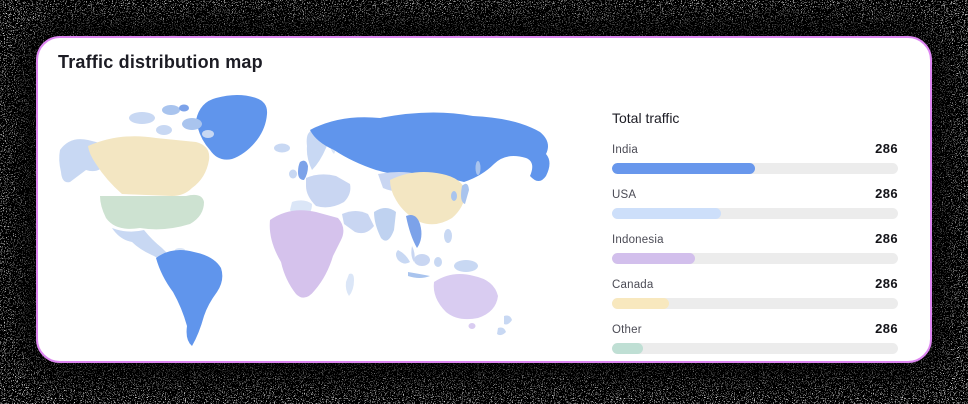 The width and height of the screenshot is (968, 404). Describe the element at coordinates (465, 297) in the screenshot. I see `map-region-australia` at that location.